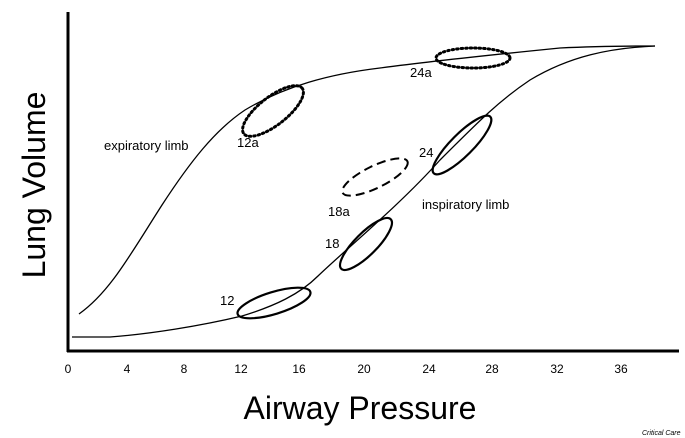  I want to click on x-tick-label: 28, so click(492, 369).